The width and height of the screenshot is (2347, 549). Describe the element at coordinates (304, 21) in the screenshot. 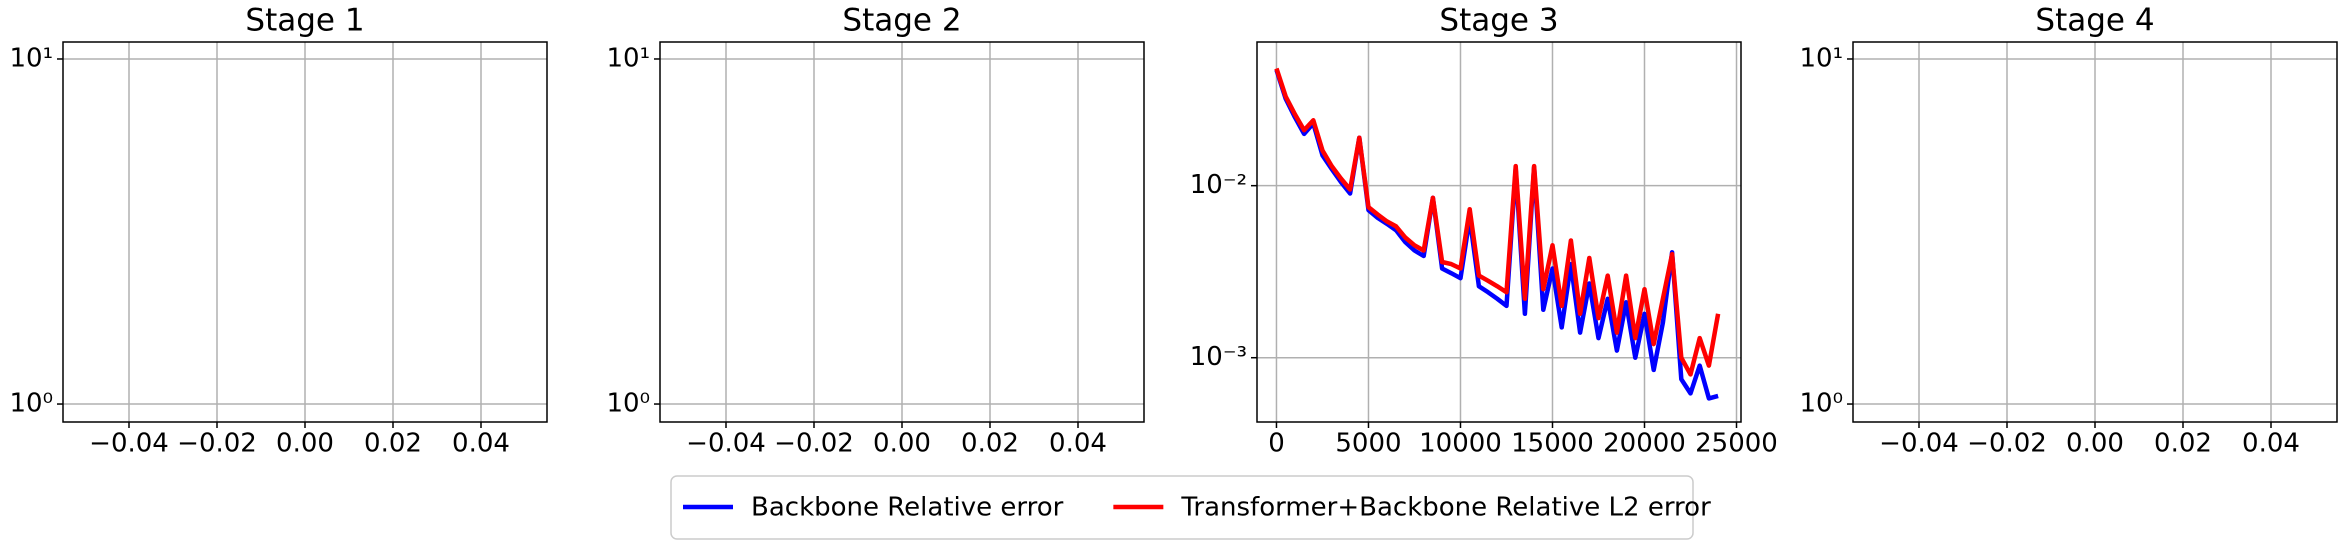

I see `subplot-title: Stage 1` at that location.